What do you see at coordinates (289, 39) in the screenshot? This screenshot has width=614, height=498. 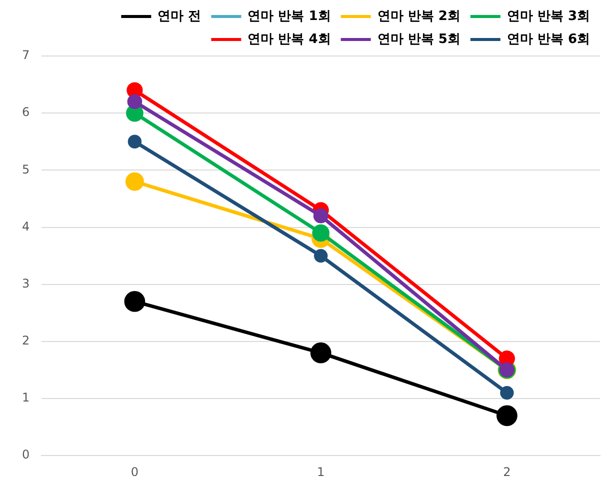 I see `legend-label: 연마 반복 4회` at bounding box center [289, 39].